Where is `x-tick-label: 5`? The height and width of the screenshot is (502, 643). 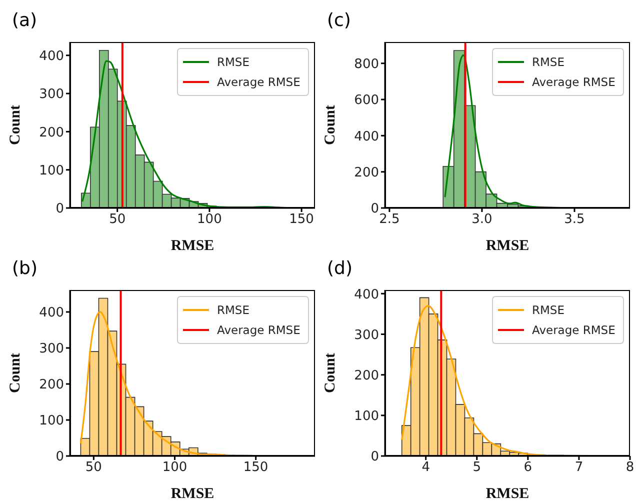 x-tick-label: 5 is located at coordinates (477, 468).